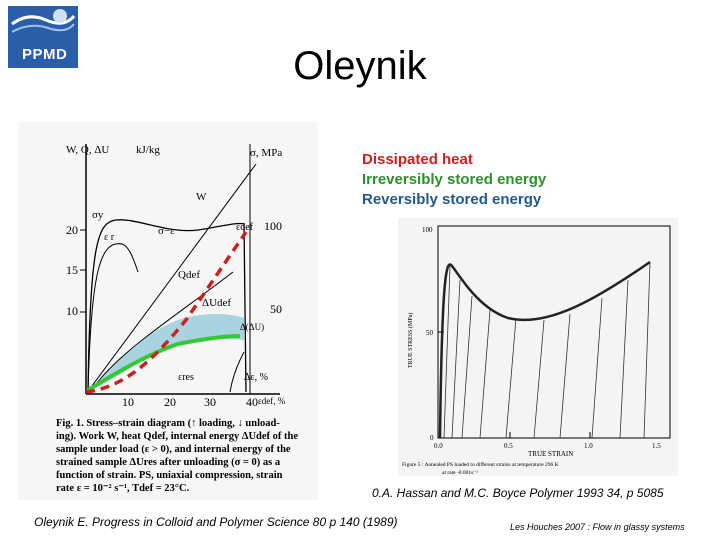 This screenshot has width=720, height=540. What do you see at coordinates (245, 227) in the screenshot?
I see `label-eps-def: εdef` at bounding box center [245, 227].